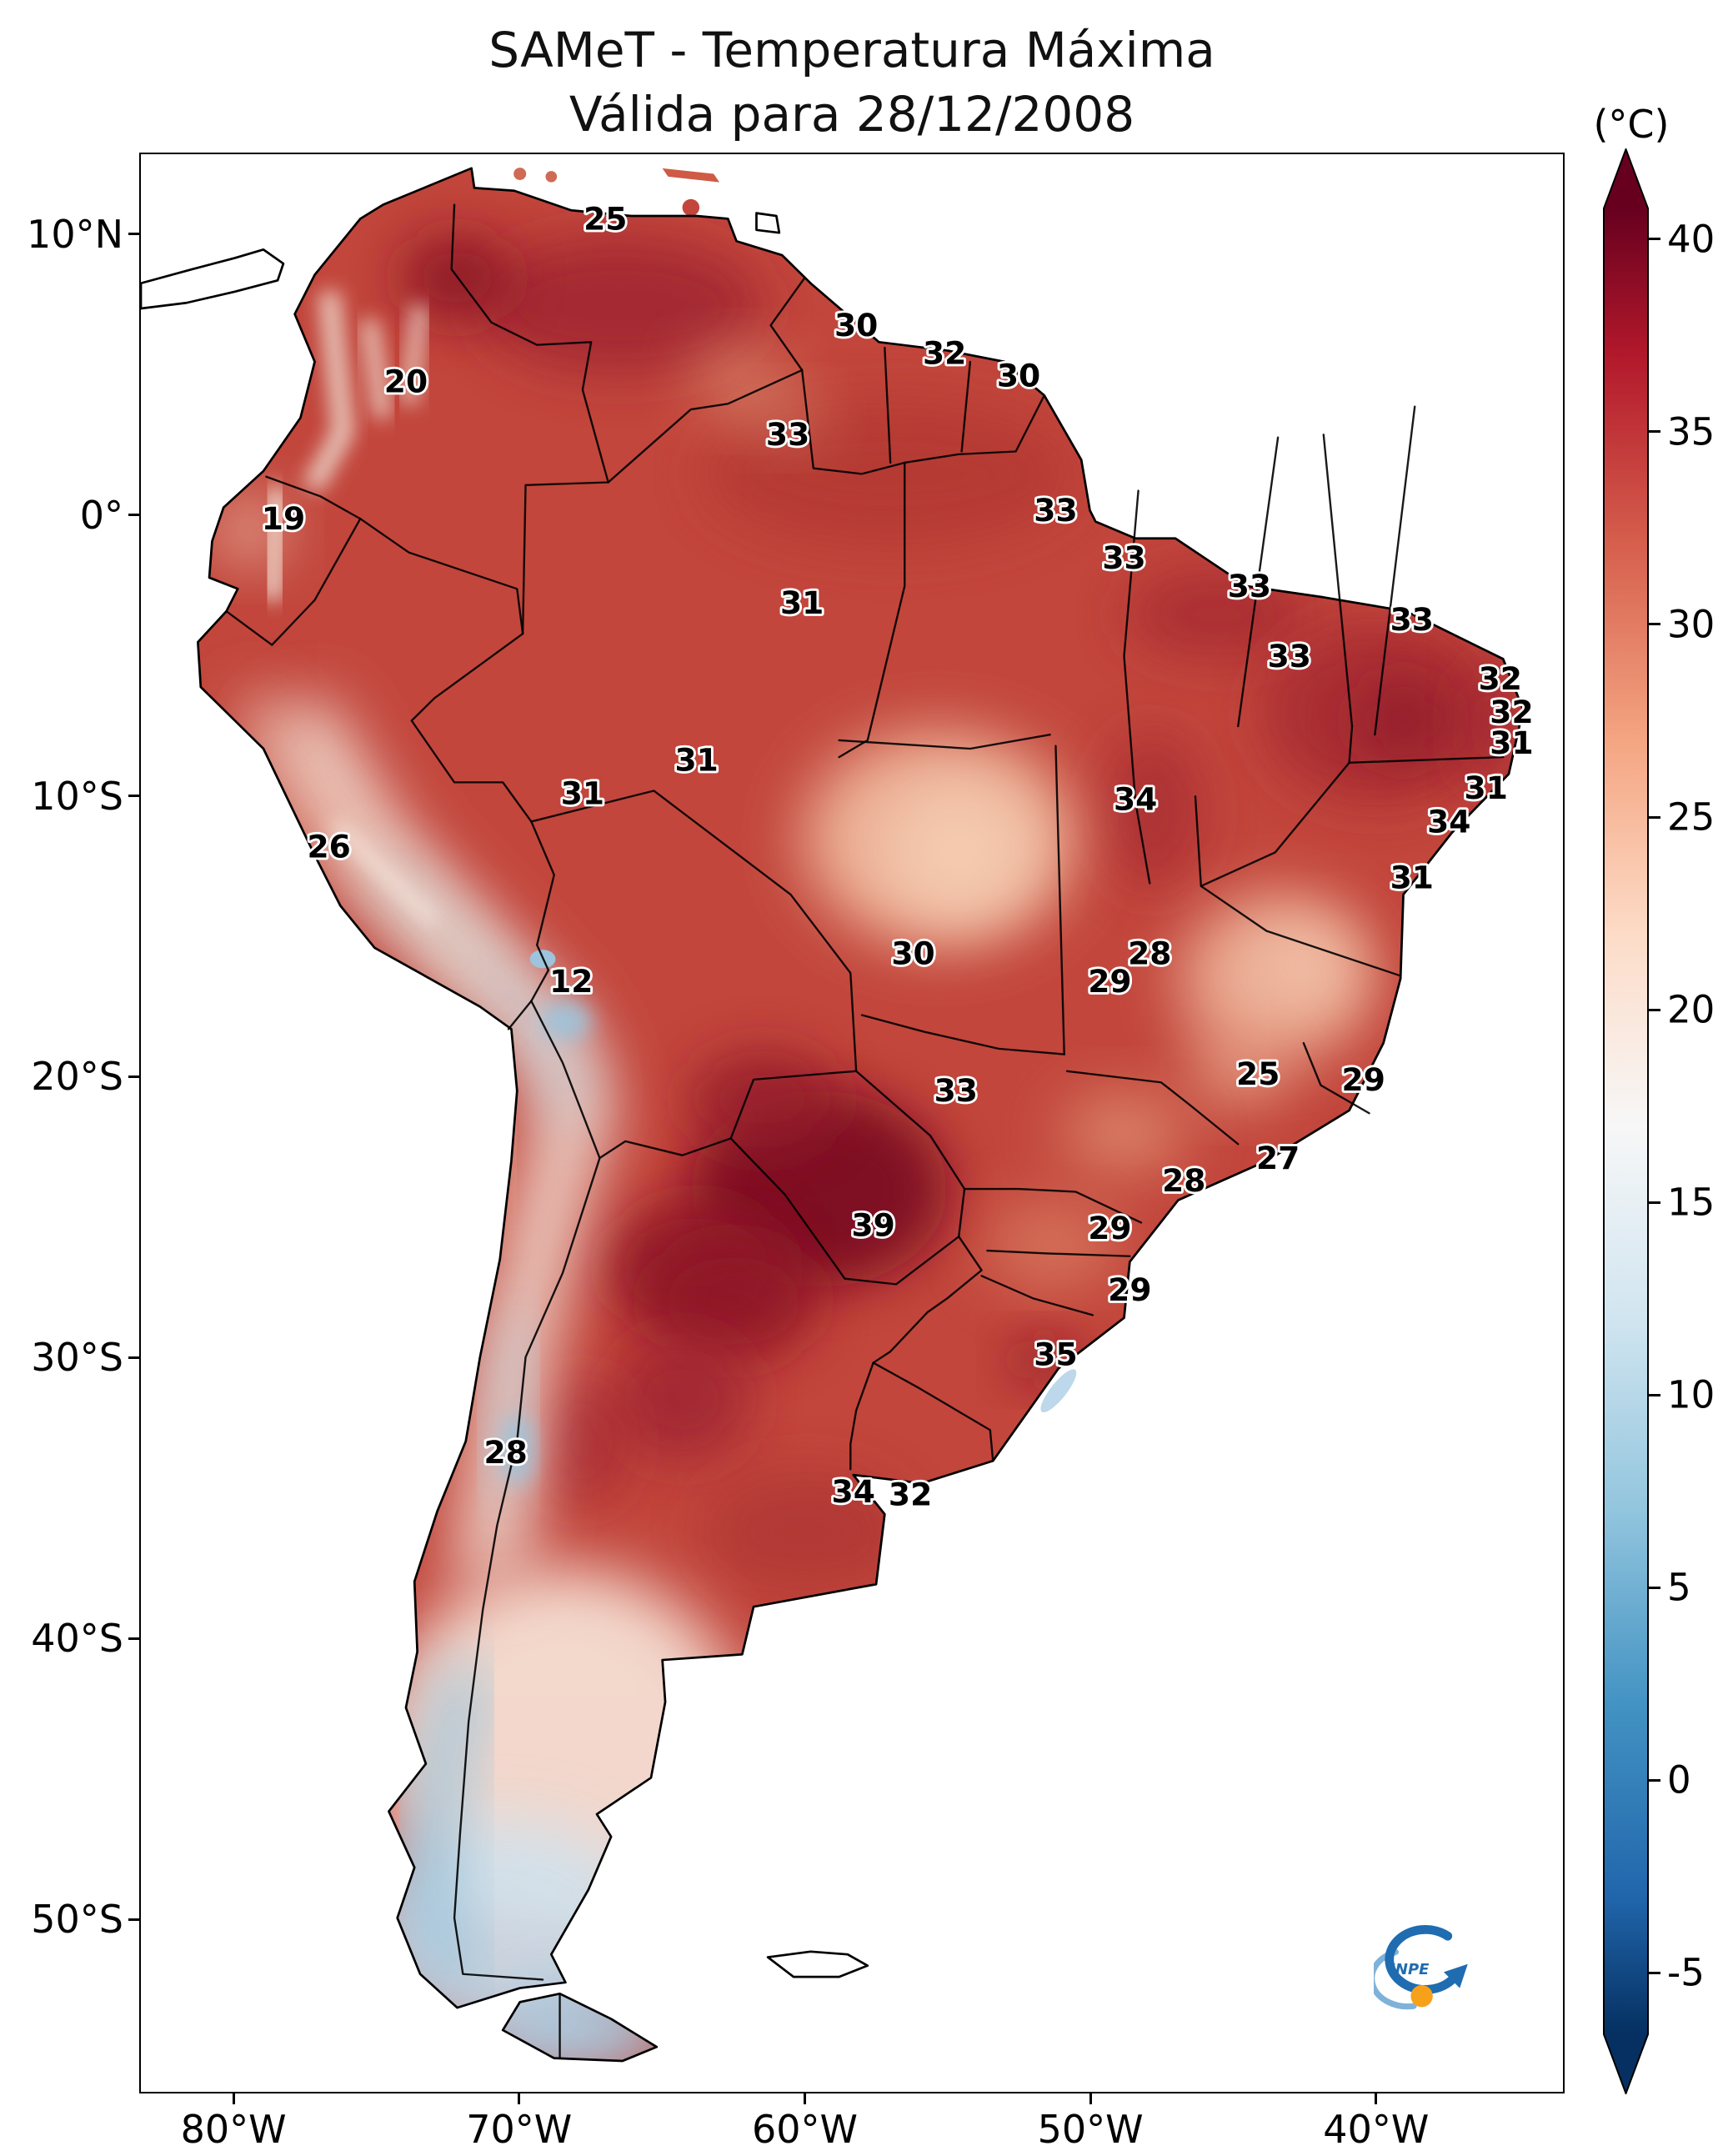  What do you see at coordinates (1691, 240) in the screenshot?
I see `colorbar-tick-label: 40` at bounding box center [1691, 240].